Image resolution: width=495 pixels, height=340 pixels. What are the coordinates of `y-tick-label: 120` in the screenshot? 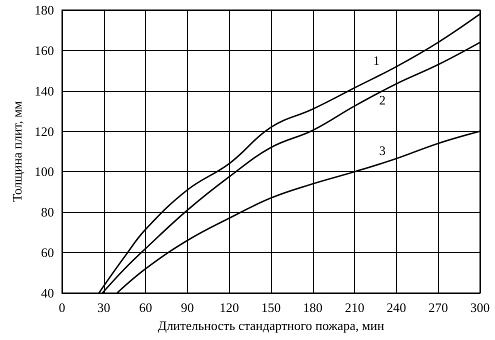 It's located at (44, 131).